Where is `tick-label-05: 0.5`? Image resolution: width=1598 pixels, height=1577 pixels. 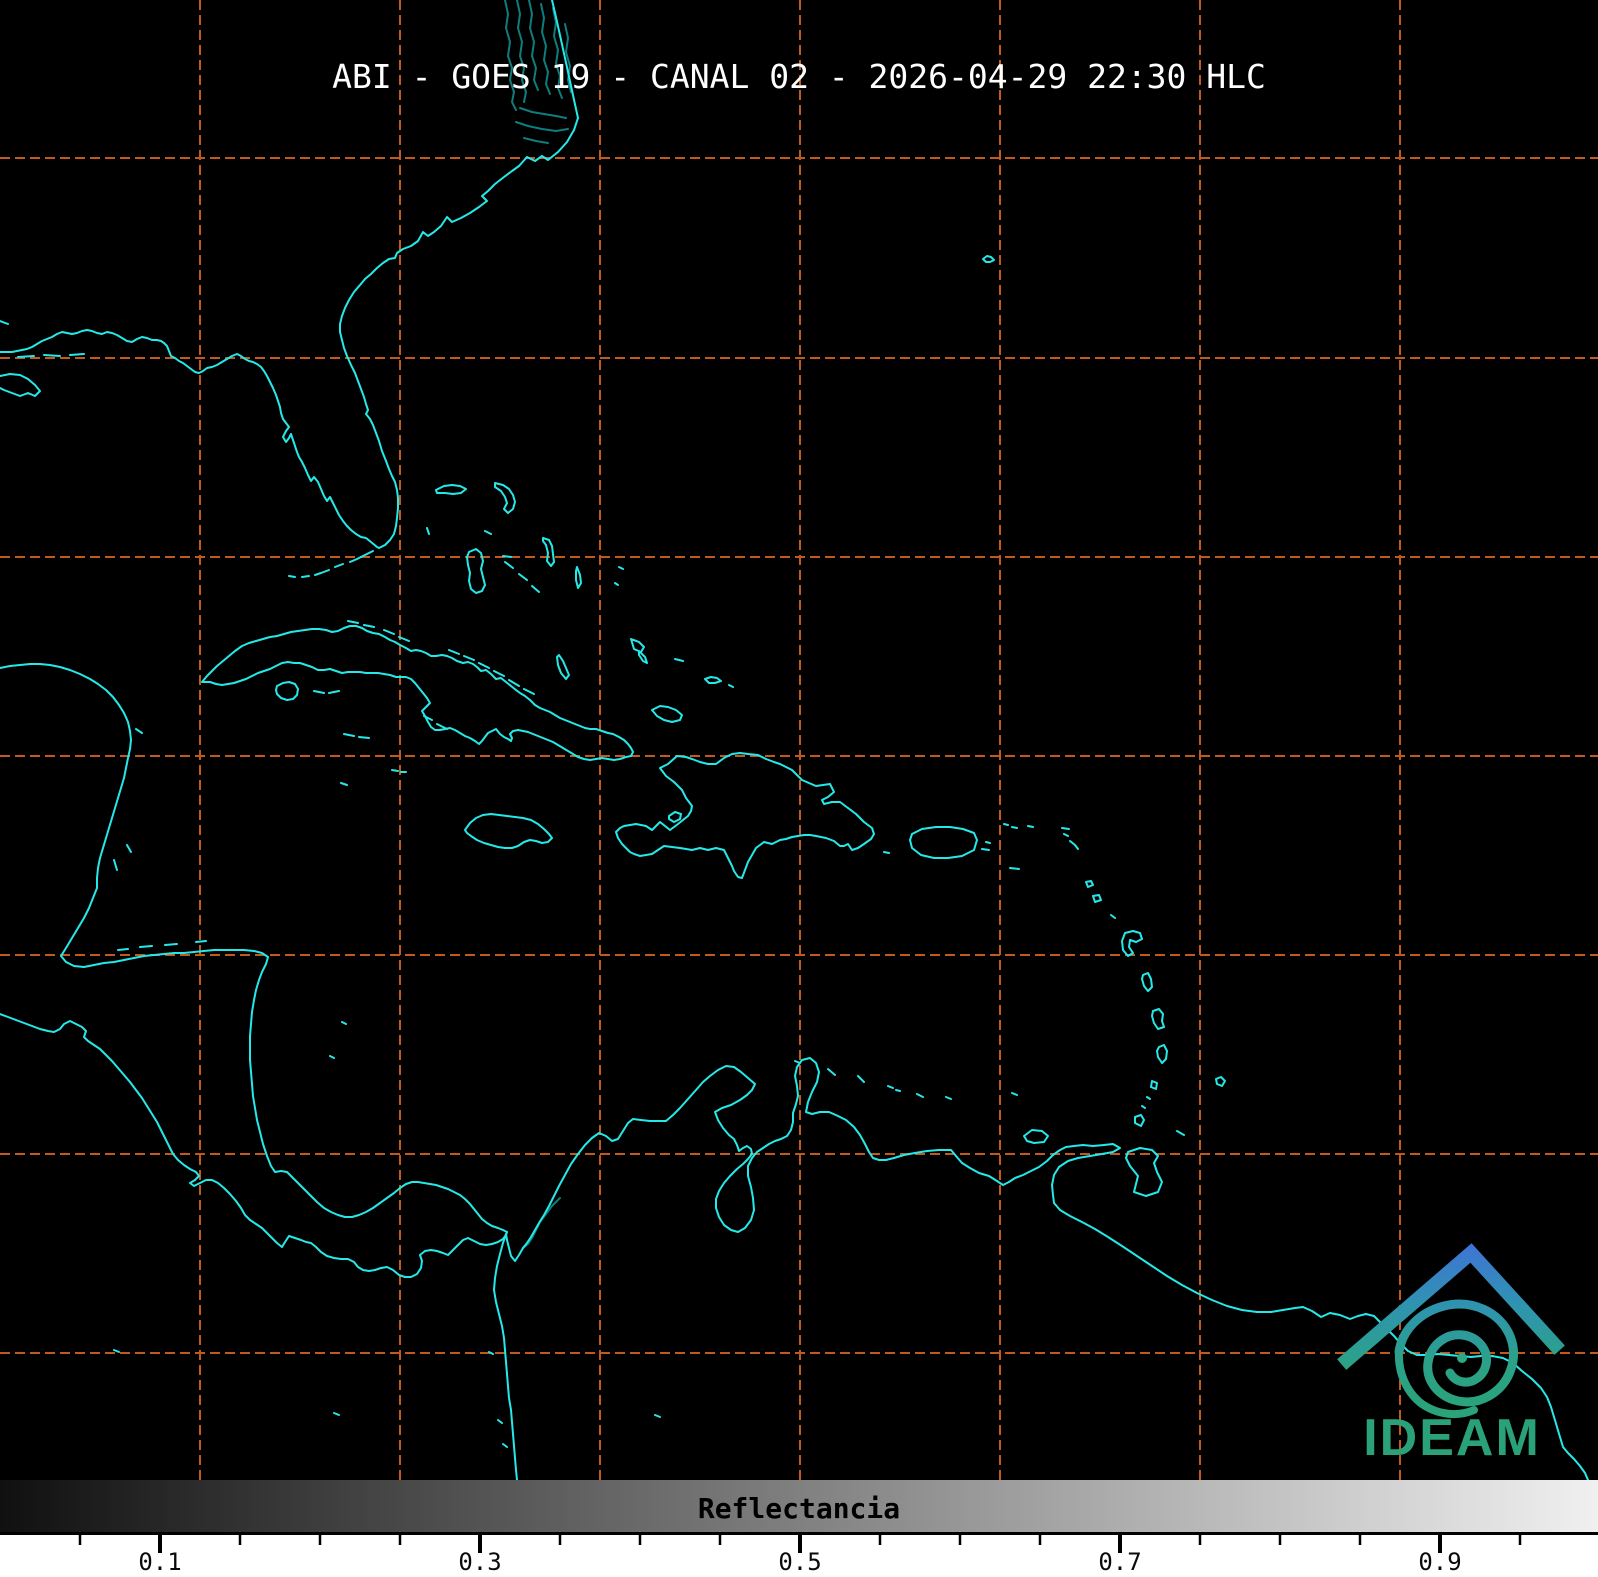
tick-label-05: 0.5 is located at coordinates (800, 1562).